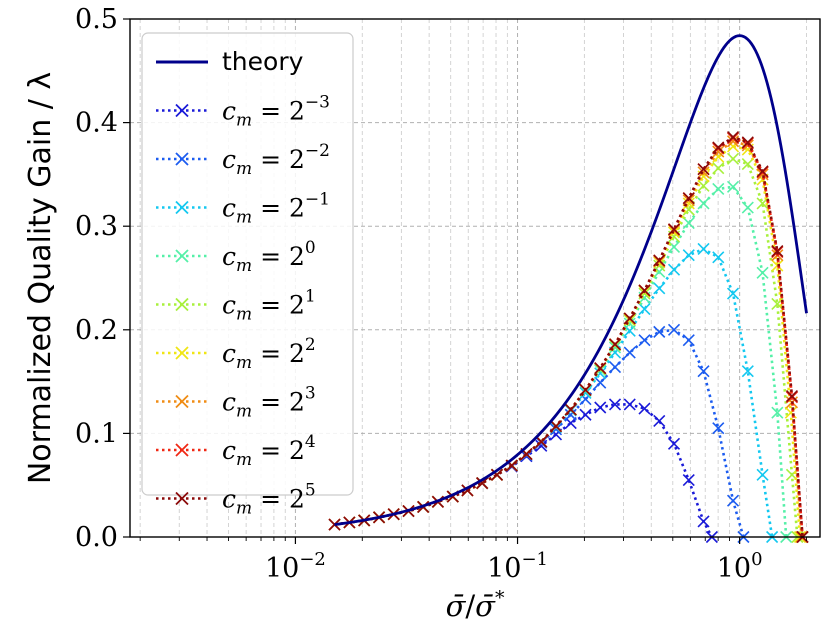  What do you see at coordinates (96, 330) in the screenshot?
I see `y-tick-label: 0.2` at bounding box center [96, 330].